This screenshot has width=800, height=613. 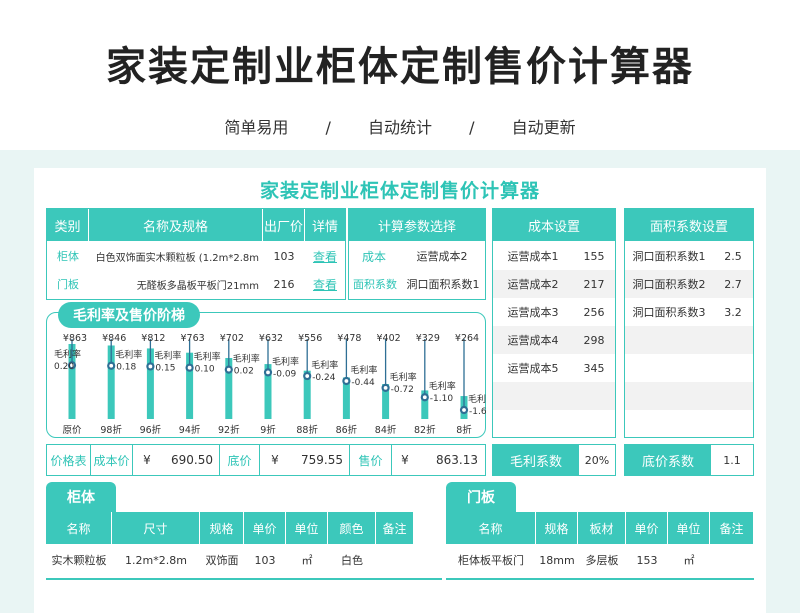 I want to click on margin-value: 0.18, so click(x=126, y=368).